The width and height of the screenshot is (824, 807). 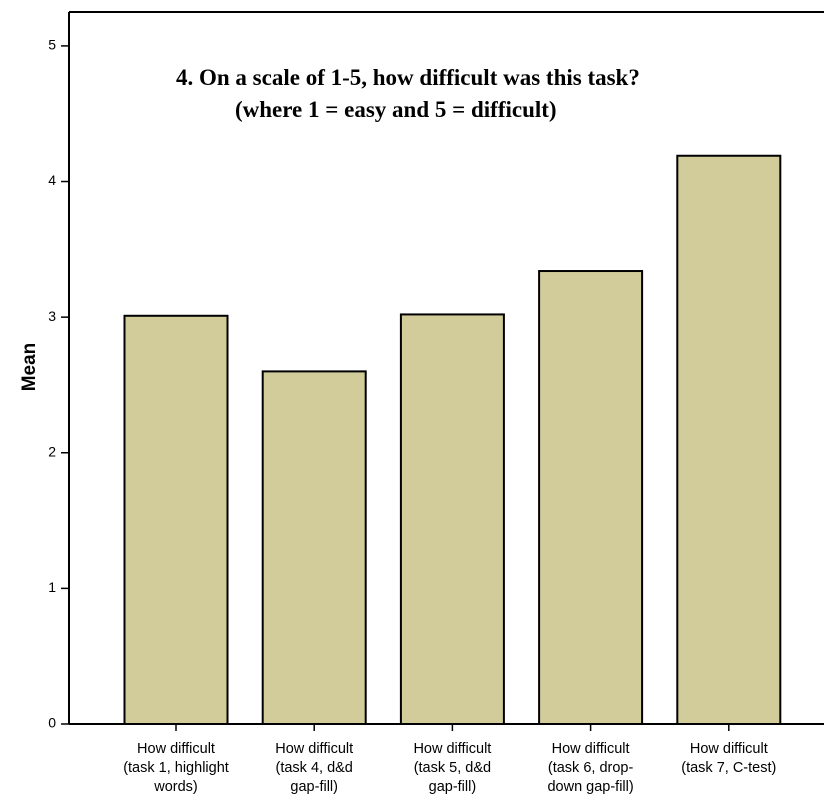 I want to click on x-tick-label: How difficult (task 5, d&d gap-fill), so click(x=452, y=768).